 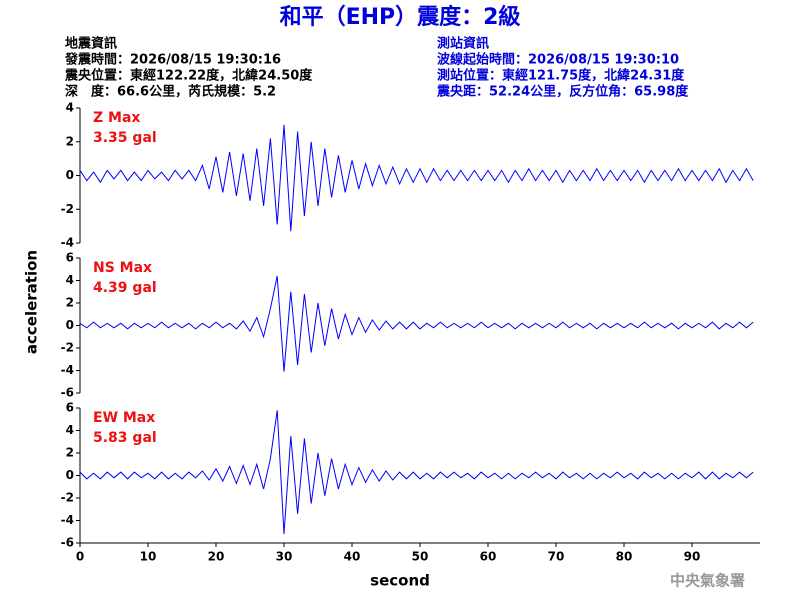 I want to click on x-tick-label: 80, so click(x=624, y=557).